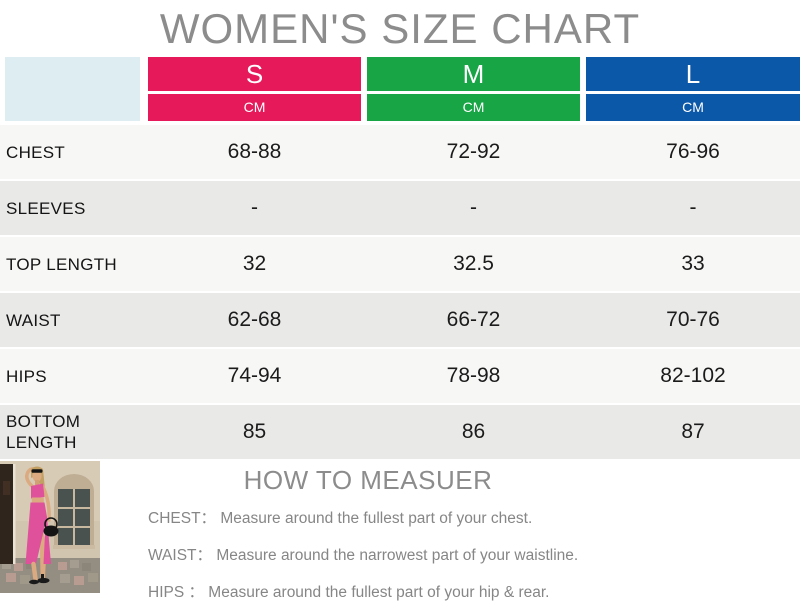 This screenshot has height=602, width=800. I want to click on cell-value: 32, so click(254, 263).